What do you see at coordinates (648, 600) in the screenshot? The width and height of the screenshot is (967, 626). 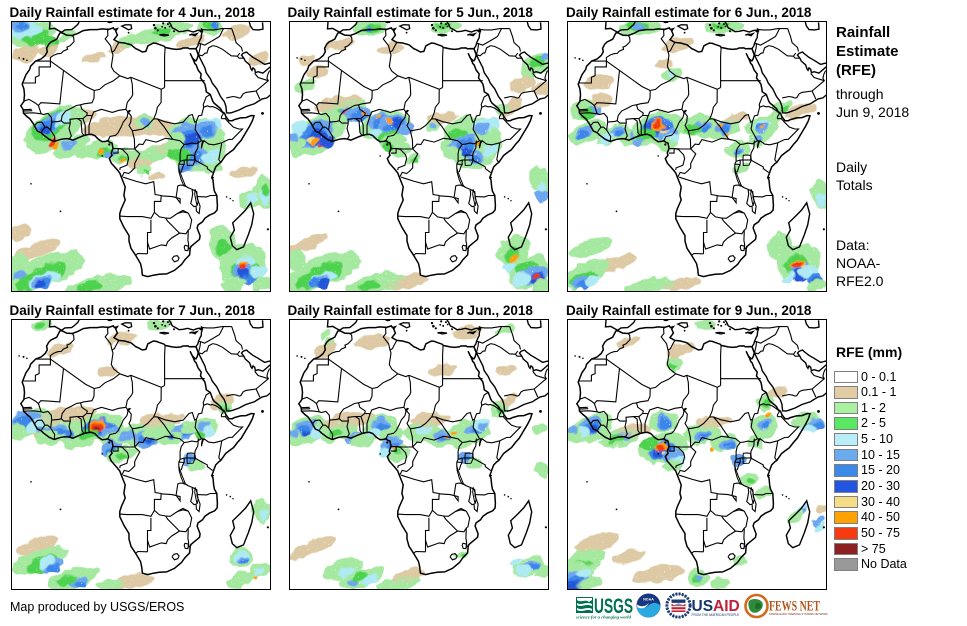 I see `svg-text: NOAA` at bounding box center [648, 600].